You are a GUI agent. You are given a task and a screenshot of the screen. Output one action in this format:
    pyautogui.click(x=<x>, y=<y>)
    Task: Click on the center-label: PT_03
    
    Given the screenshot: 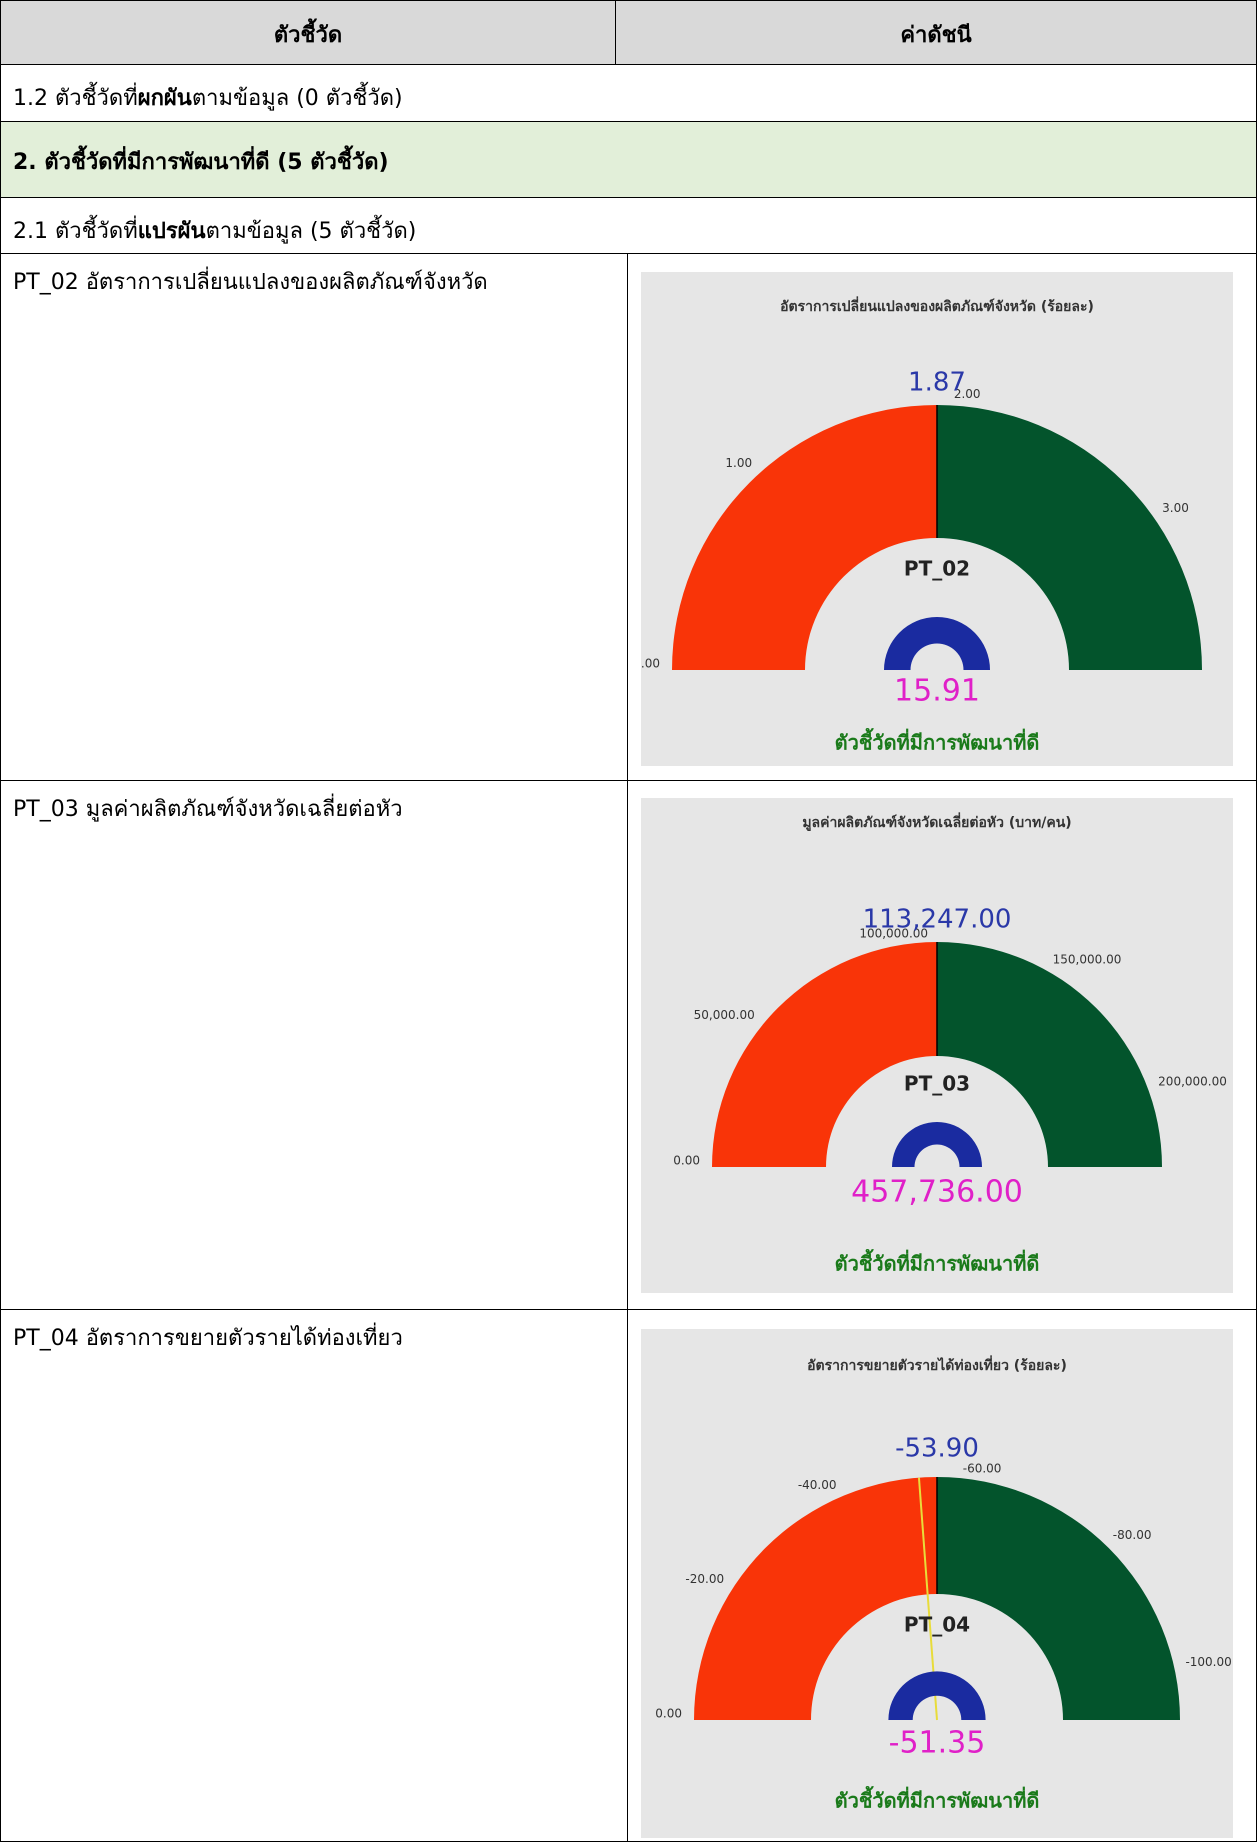 What is the action you would take?
    pyautogui.click(x=937, y=1084)
    